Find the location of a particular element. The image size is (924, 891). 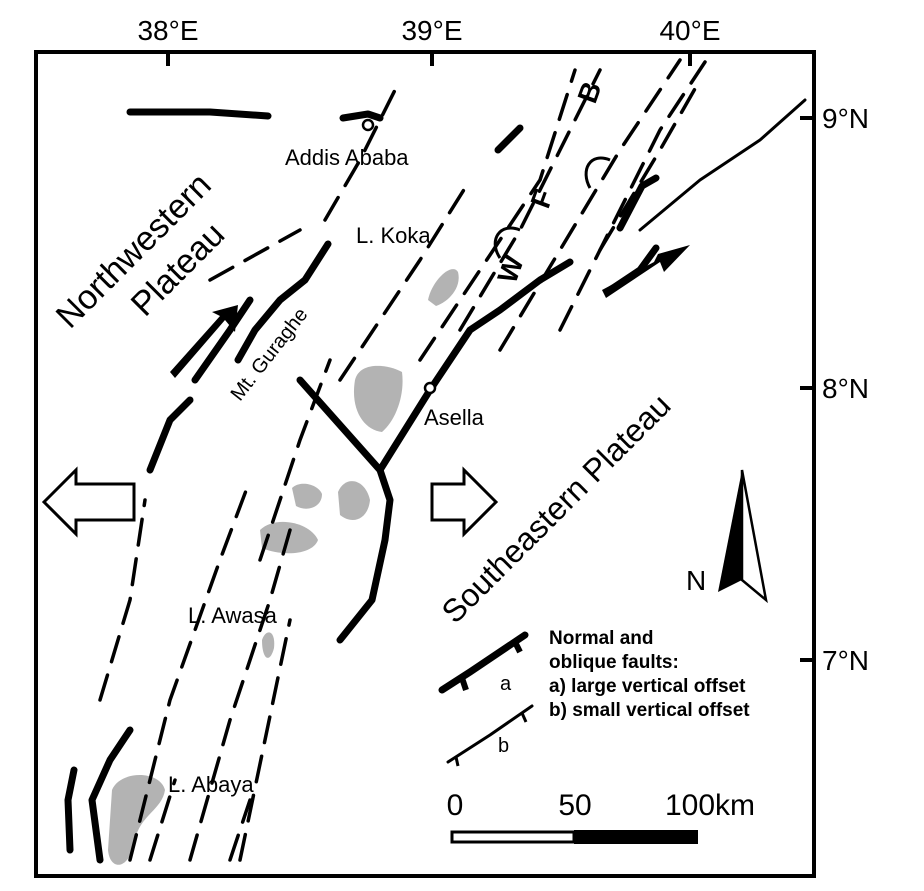

lake-ziway is located at coordinates (378, 398).